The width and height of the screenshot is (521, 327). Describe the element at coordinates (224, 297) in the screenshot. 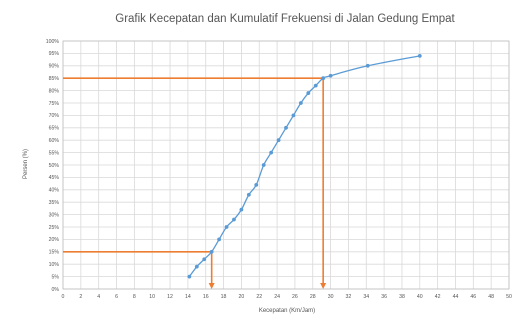

I see `x-tick-label: 18` at that location.